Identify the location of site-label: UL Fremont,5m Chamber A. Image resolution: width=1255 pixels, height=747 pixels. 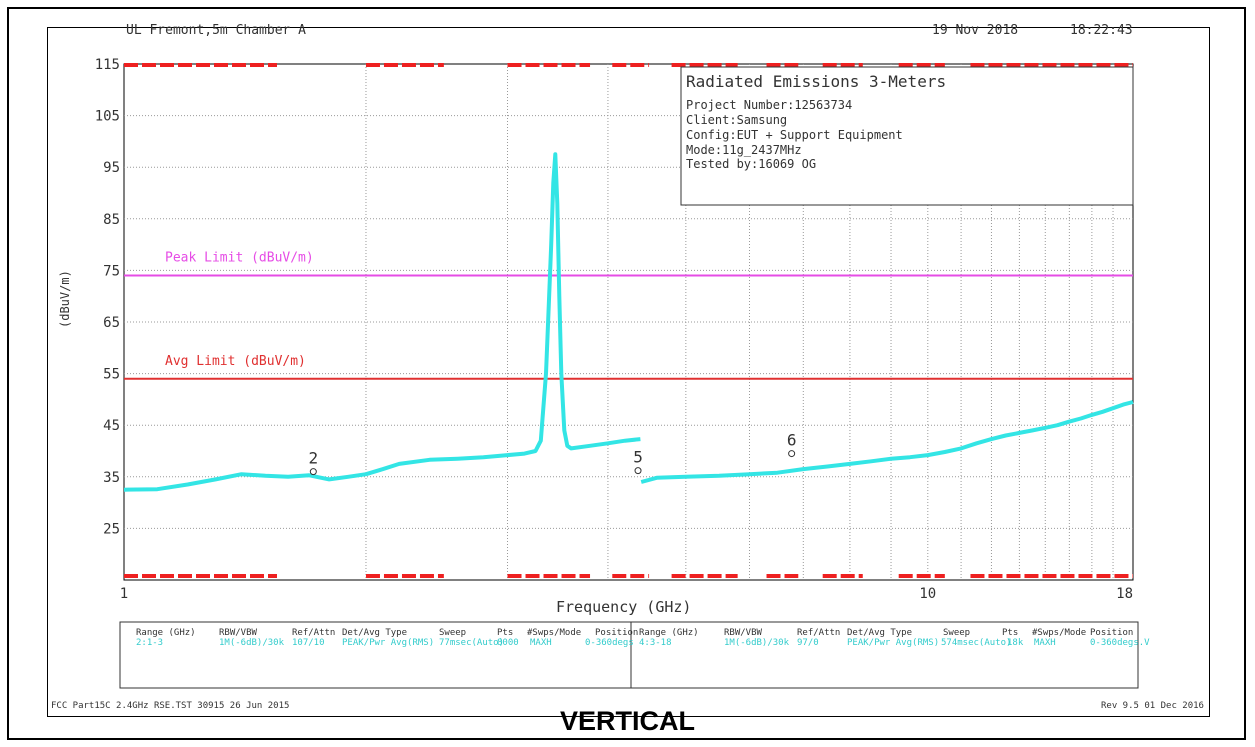
(216, 30).